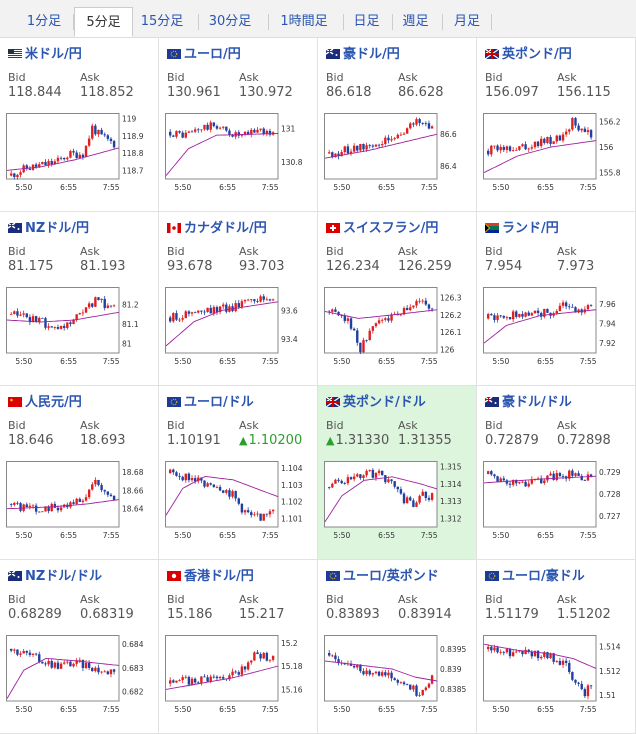 The image size is (636, 734). What do you see at coordinates (391, 576) in the screenshot?
I see `pair-name: ユーロ/英ポンド` at bounding box center [391, 576].